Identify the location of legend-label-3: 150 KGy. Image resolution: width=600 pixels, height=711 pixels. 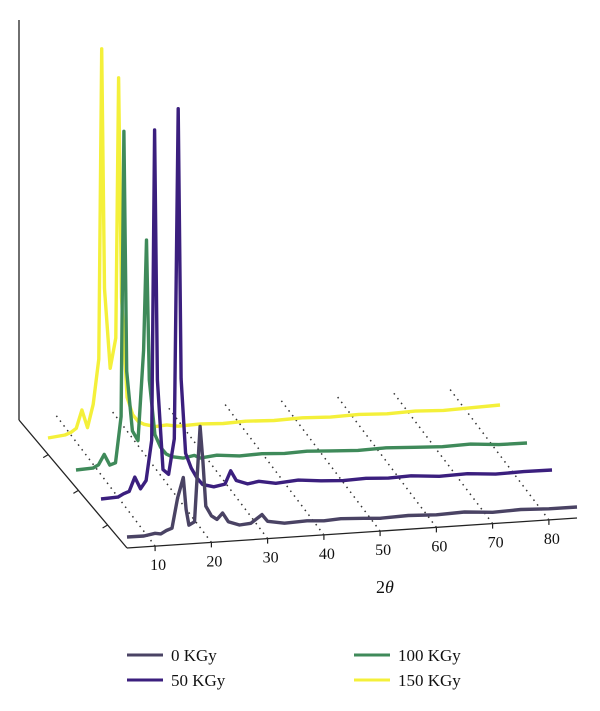
(429, 680).